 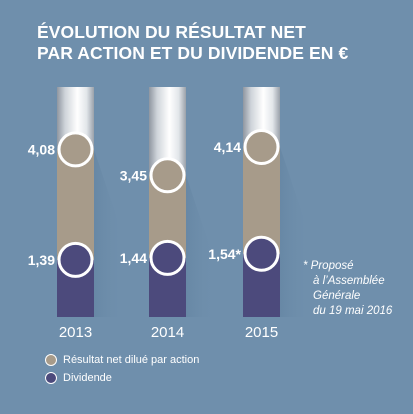 I want to click on legend-label-eps: Résultat net dilué par action, so click(x=131, y=360).